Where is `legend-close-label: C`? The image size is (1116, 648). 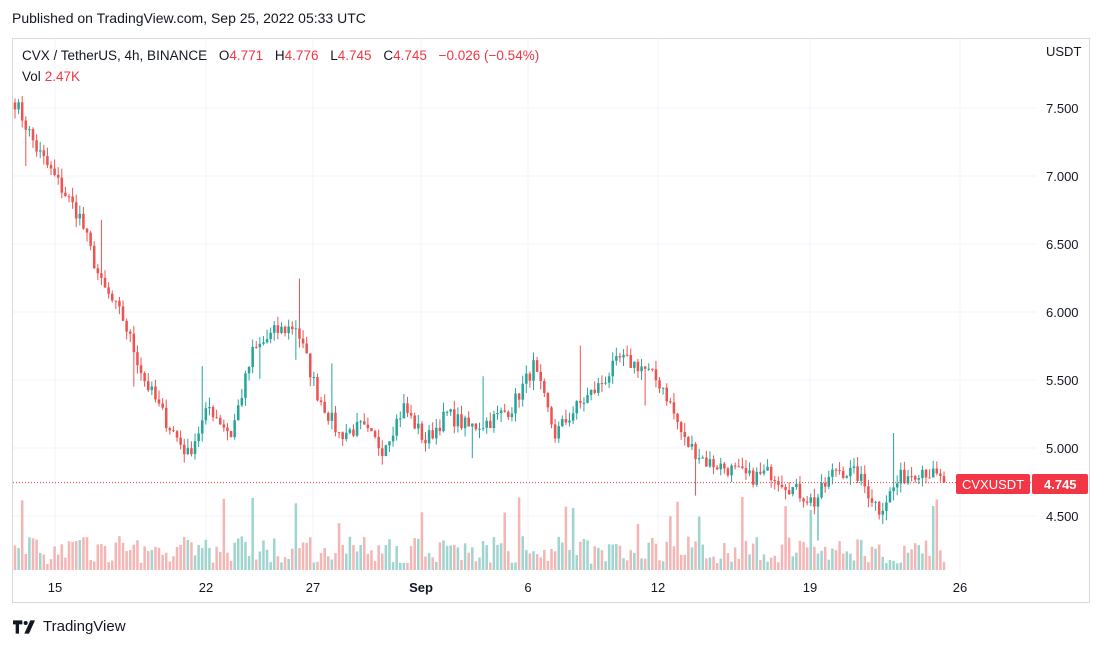
legend-close-label: C is located at coordinates (388, 55).